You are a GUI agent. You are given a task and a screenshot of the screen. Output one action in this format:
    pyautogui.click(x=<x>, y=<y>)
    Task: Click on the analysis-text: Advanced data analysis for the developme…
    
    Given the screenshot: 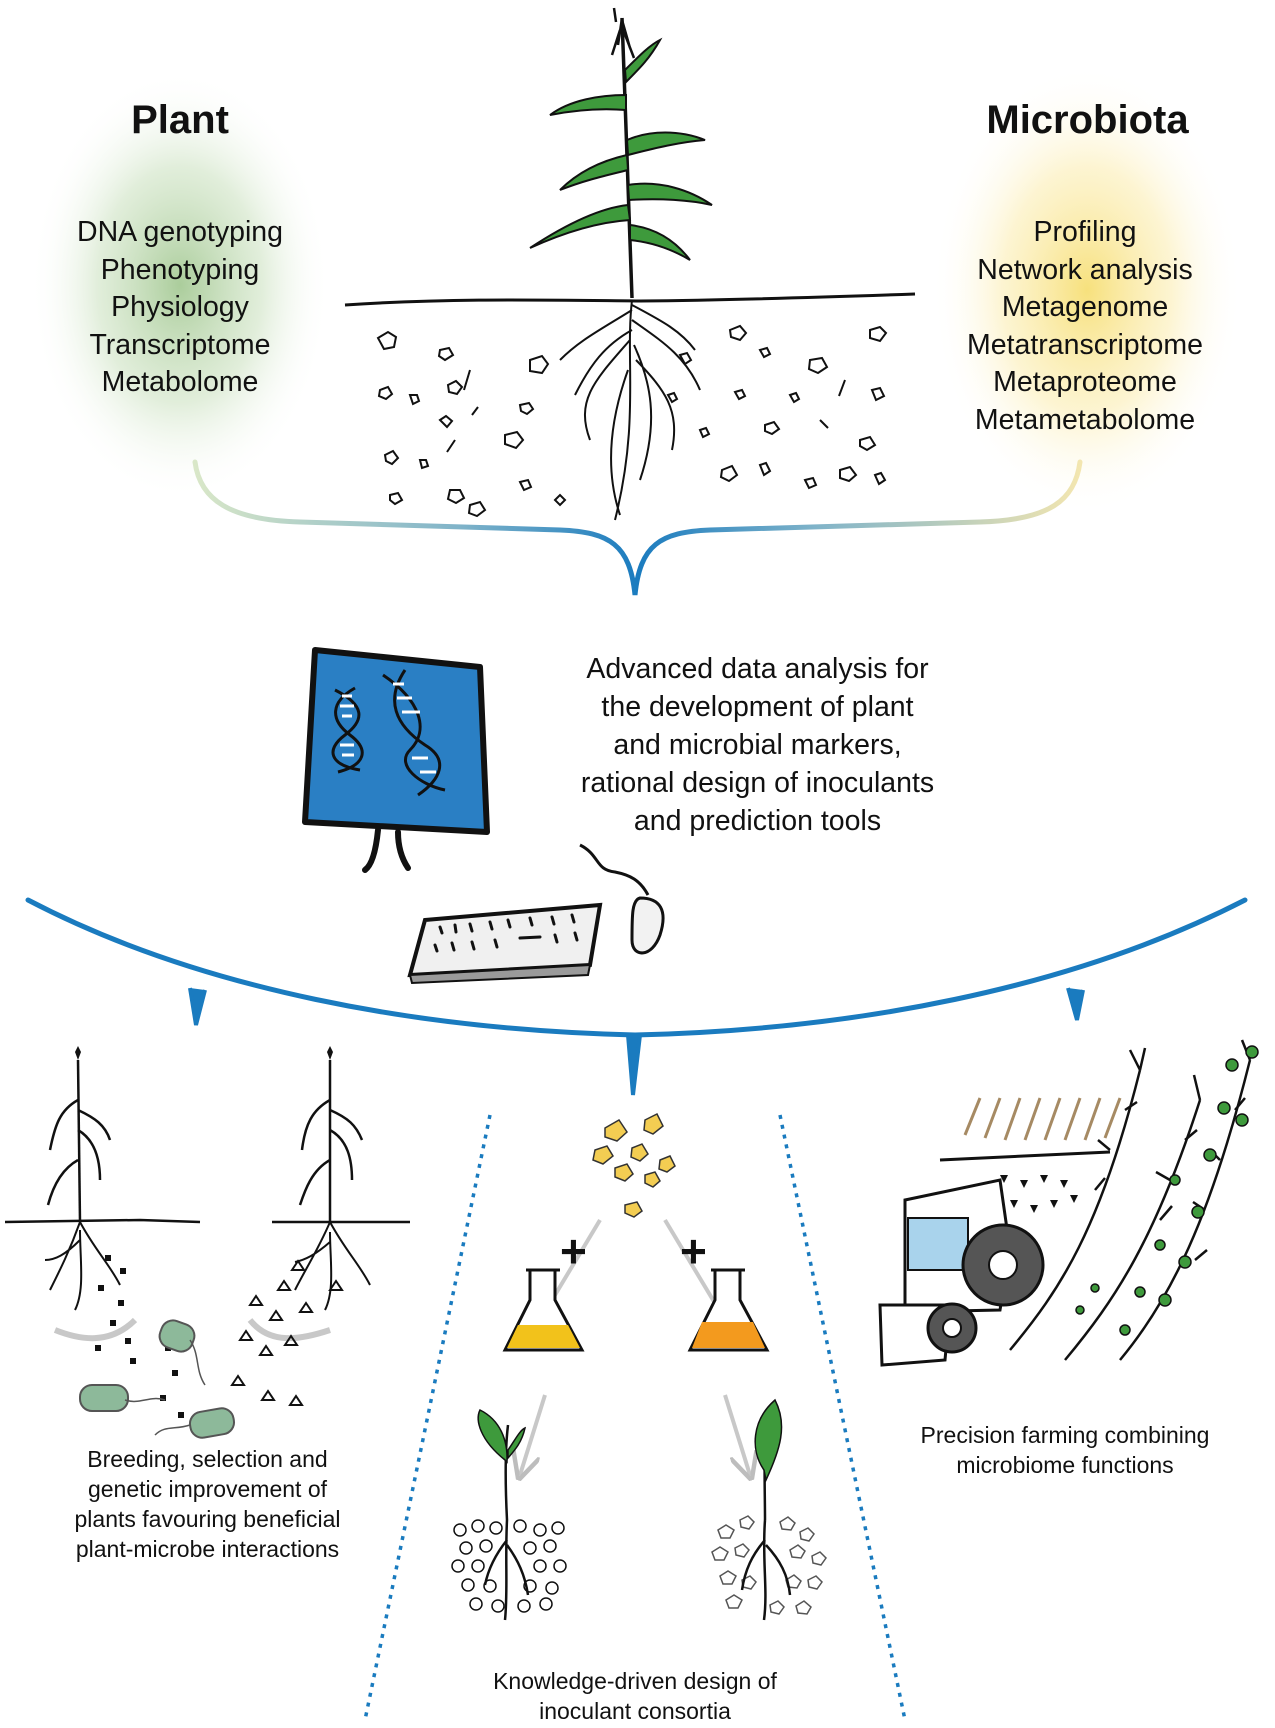 What is the action you would take?
    pyautogui.click(x=757, y=745)
    